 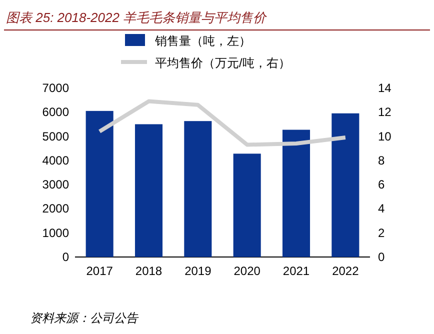 What do you see at coordinates (381, 185) in the screenshot?
I see `y2-tick-label: 6` at bounding box center [381, 185].